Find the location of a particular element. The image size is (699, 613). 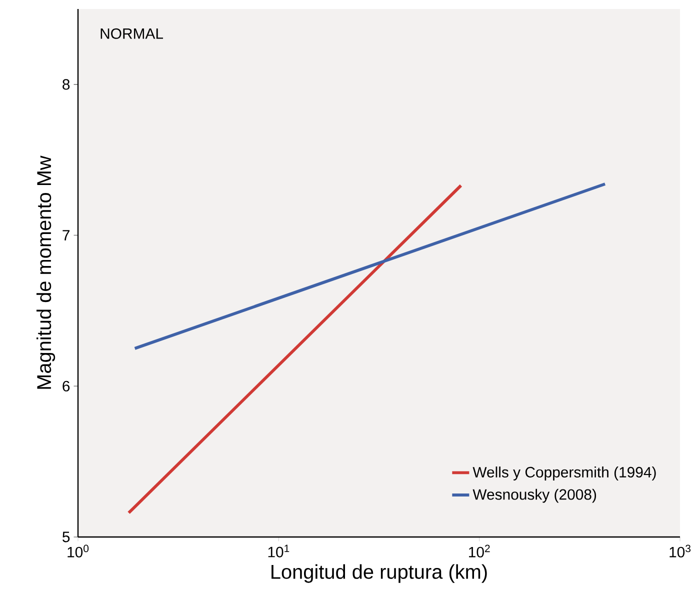

x-tick-label: 10$^{3}$ is located at coordinates (680, 551).